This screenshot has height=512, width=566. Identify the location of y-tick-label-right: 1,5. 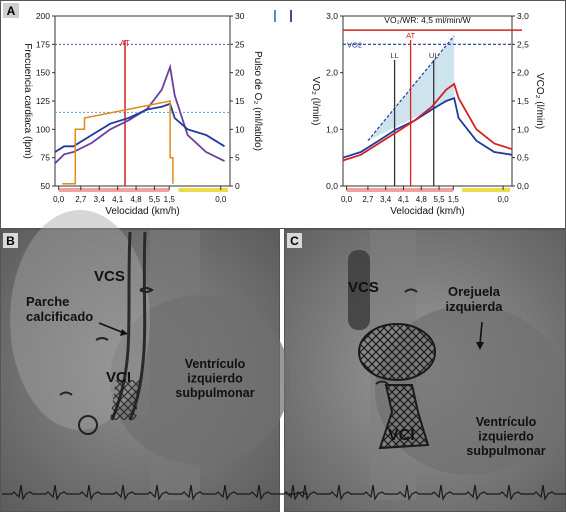
(523, 101).